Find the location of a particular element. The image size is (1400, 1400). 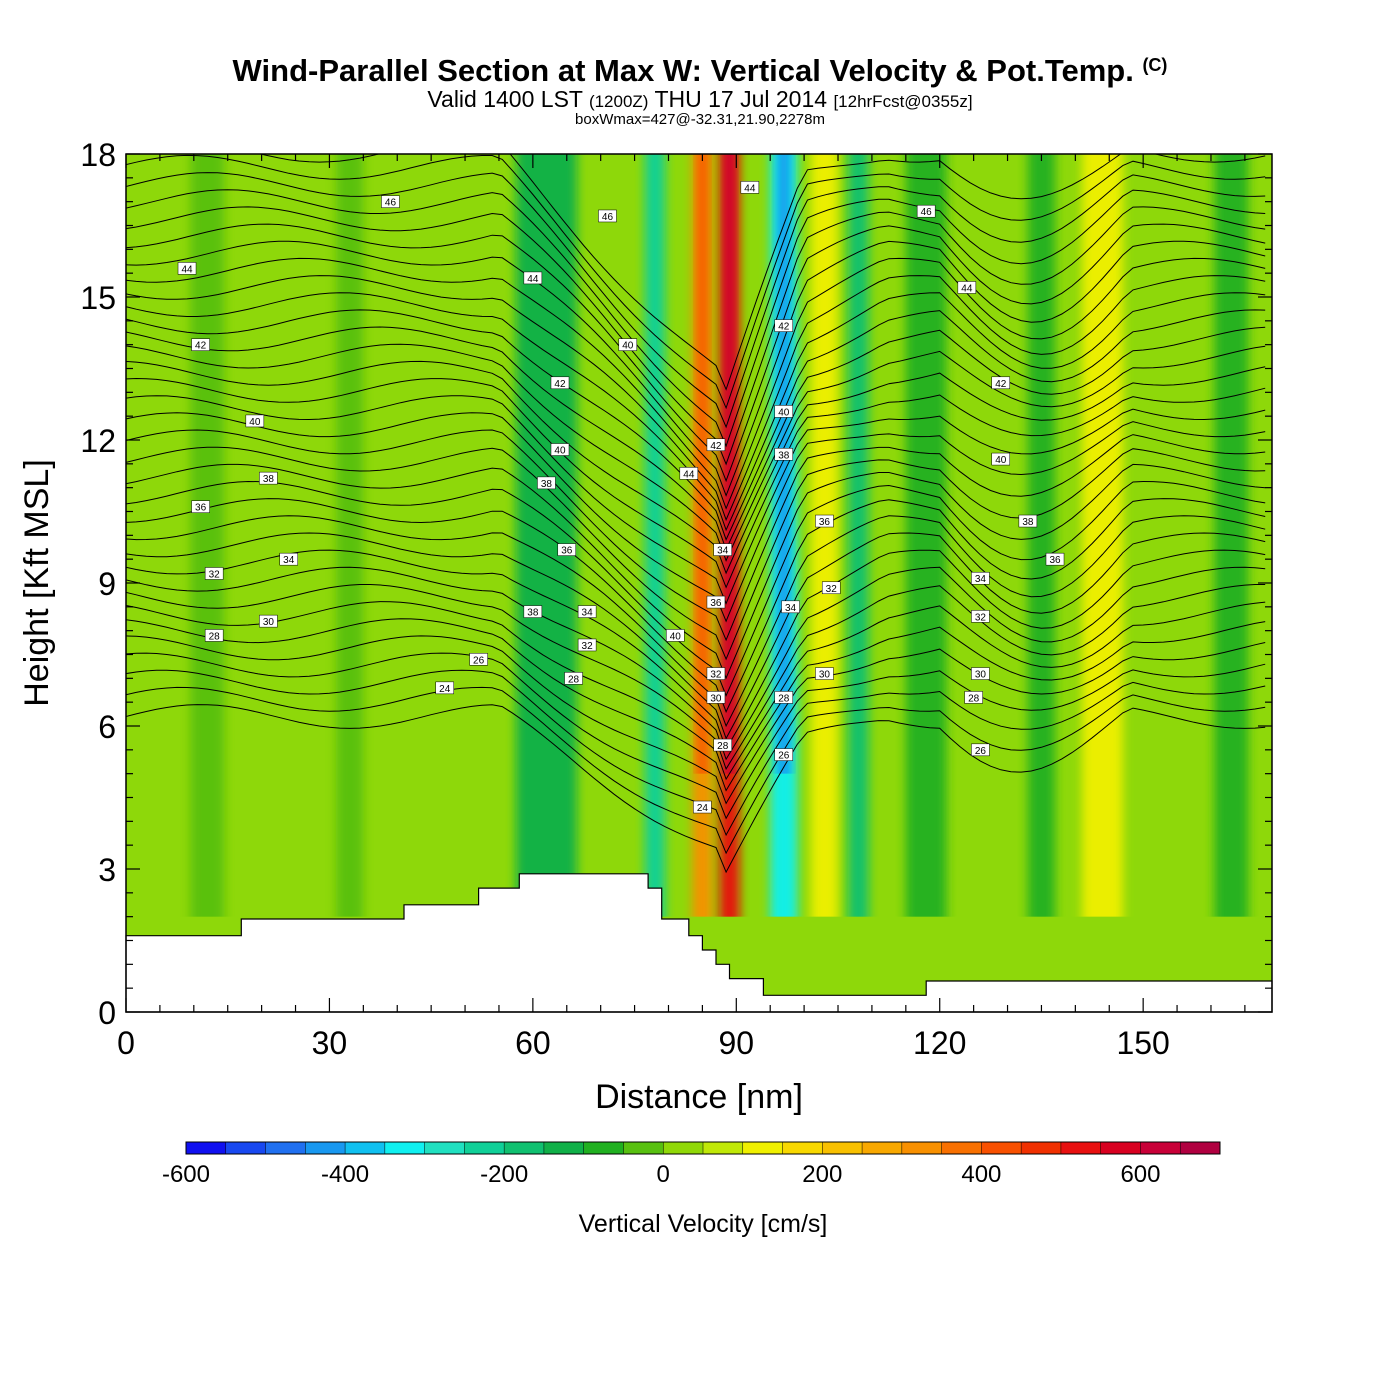

colorbar-tick-label: -600 is located at coordinates (186, 1174).